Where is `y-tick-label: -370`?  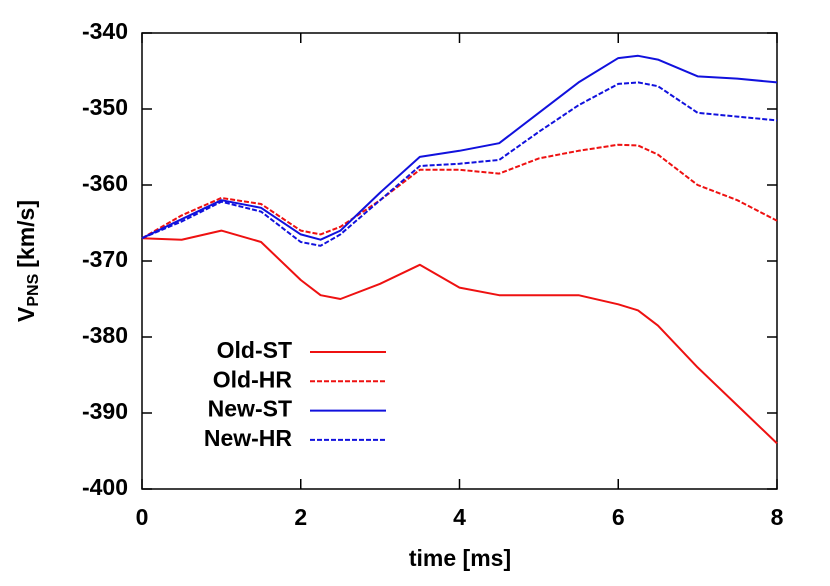
y-tick-label: -370 is located at coordinates (105, 259).